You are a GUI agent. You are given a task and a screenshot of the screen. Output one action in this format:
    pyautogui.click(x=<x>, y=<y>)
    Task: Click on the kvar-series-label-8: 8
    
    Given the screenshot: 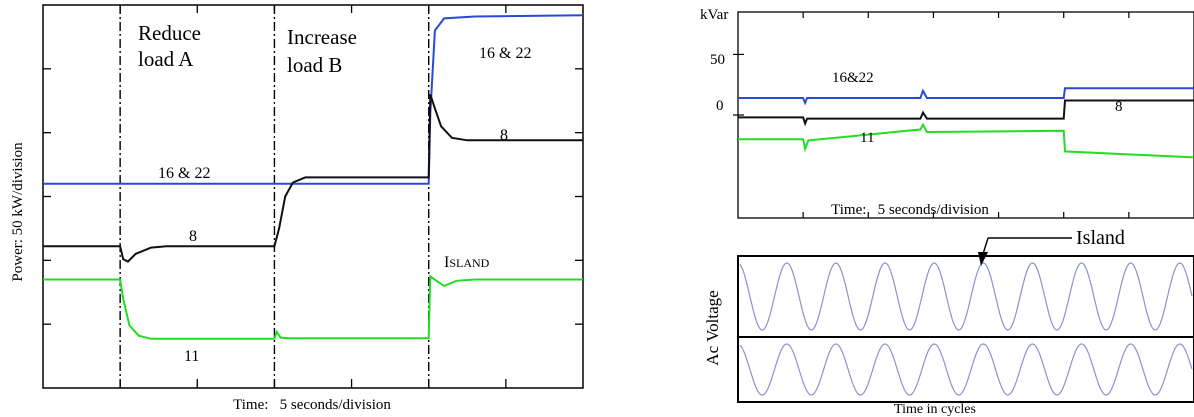 What is the action you would take?
    pyautogui.click(x=1119, y=107)
    